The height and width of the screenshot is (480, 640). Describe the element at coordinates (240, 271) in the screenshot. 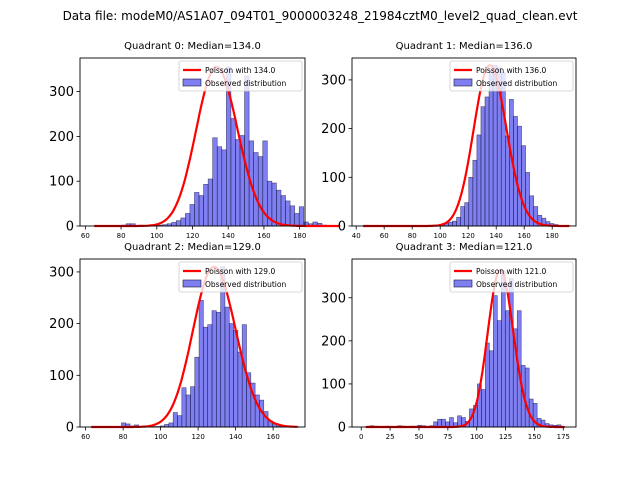

I see `legend-label-poisson: Poisson with 129.0` at that location.